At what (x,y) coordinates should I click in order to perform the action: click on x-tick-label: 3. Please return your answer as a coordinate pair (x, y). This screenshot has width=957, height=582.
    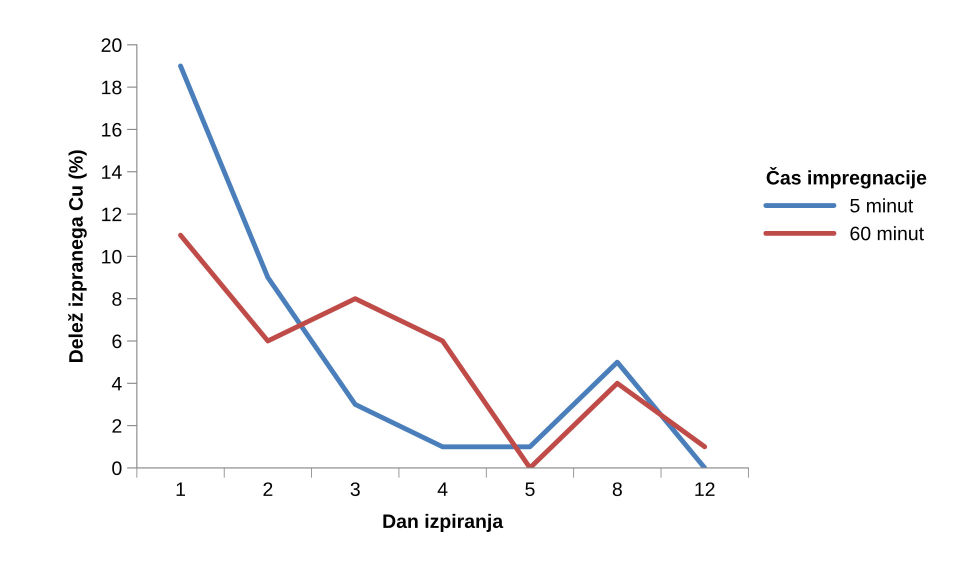
    Looking at the image, I should click on (355, 489).